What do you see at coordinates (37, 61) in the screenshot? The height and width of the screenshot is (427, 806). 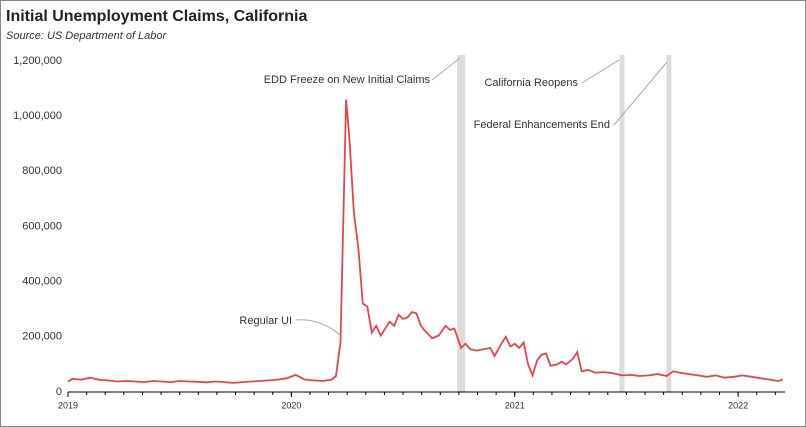 I see `y-tick-label: 1,200,000` at bounding box center [37, 61].